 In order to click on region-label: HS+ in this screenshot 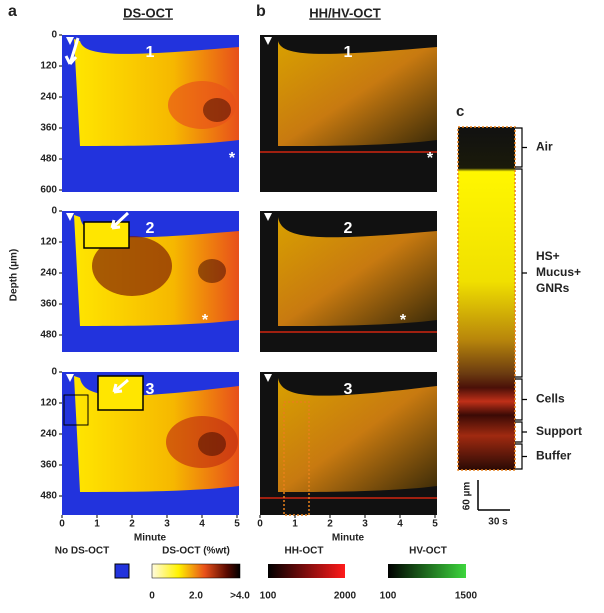, I will do `click(548, 256)`.